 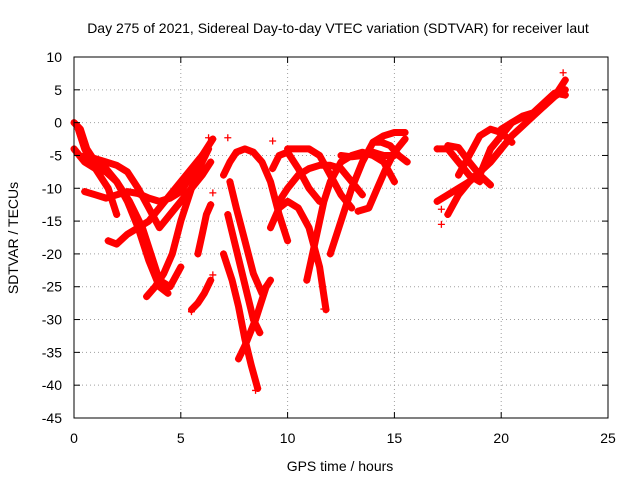 I want to click on y-tick-label: -10, so click(x=52, y=188).